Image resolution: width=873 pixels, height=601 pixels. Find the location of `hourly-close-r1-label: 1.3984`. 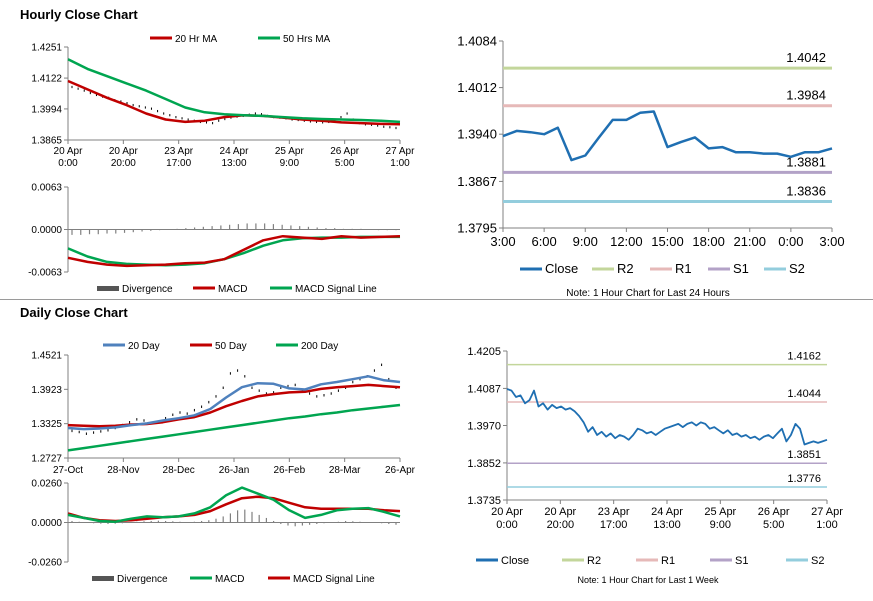

hourly-close-r1-label: 1.3984 is located at coordinates (806, 95).